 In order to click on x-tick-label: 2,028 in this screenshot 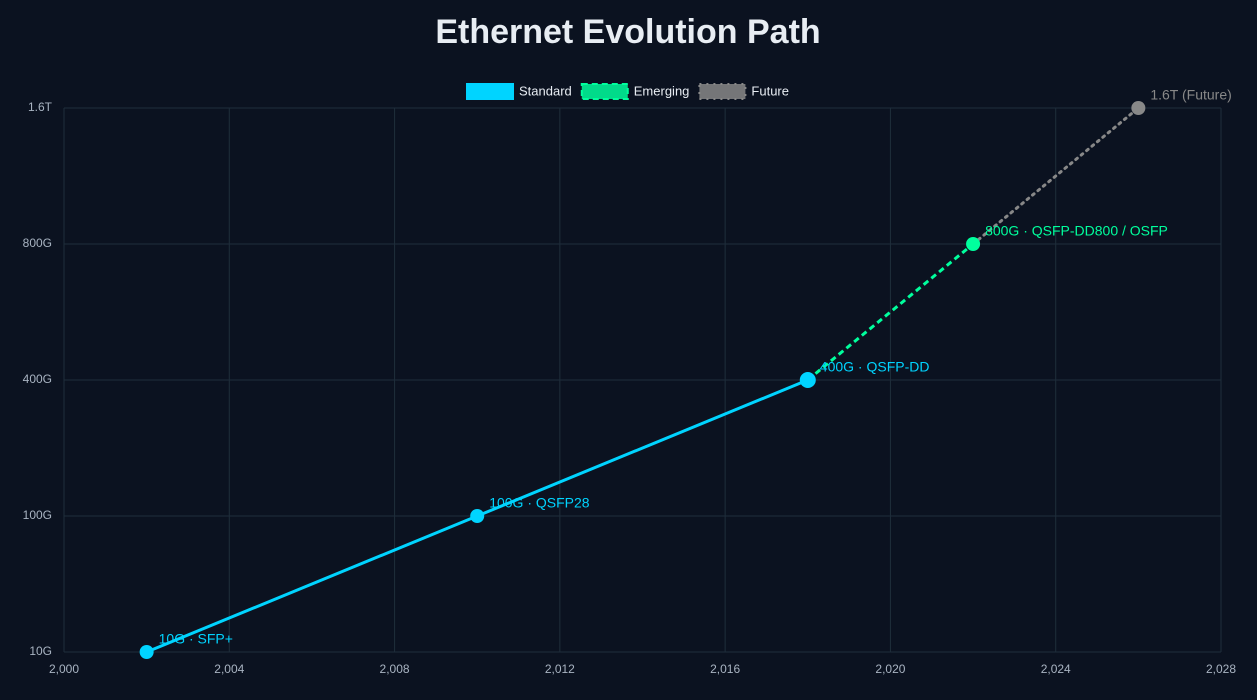, I will do `click(1221, 669)`.